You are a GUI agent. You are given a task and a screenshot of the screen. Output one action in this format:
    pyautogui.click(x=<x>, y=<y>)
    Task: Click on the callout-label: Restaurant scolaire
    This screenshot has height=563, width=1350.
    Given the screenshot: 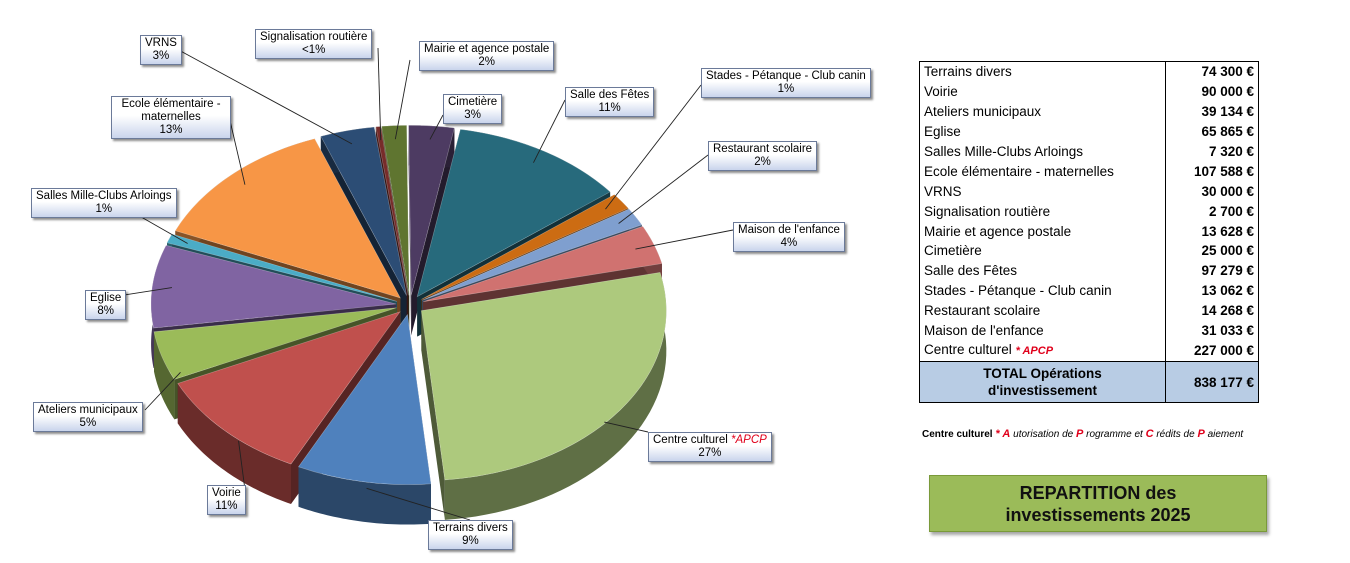 What is the action you would take?
    pyautogui.click(x=763, y=149)
    